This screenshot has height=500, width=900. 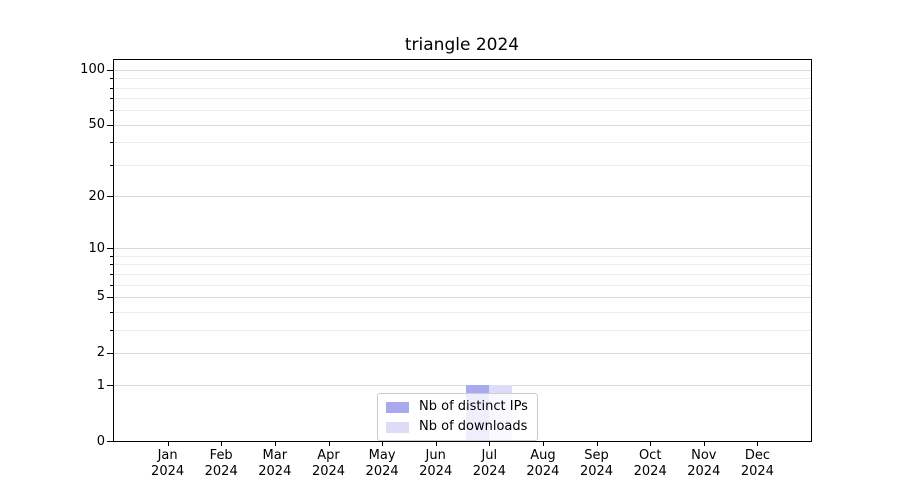 I want to click on legend-item-distinct-ips: Nb of distinct IPs, so click(x=457, y=407).